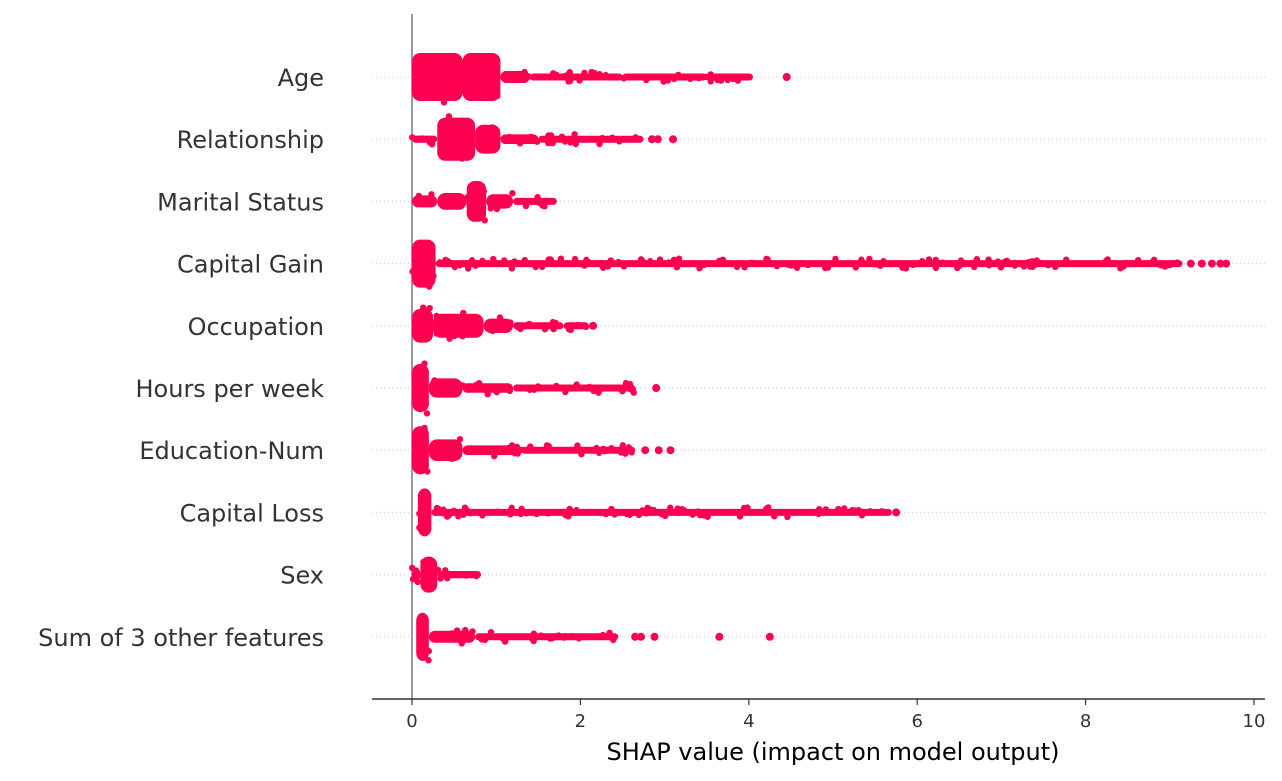 This screenshot has width=1282, height=781. Describe the element at coordinates (484, 202) in the screenshot. I see `feature-row-marital-status` at that location.